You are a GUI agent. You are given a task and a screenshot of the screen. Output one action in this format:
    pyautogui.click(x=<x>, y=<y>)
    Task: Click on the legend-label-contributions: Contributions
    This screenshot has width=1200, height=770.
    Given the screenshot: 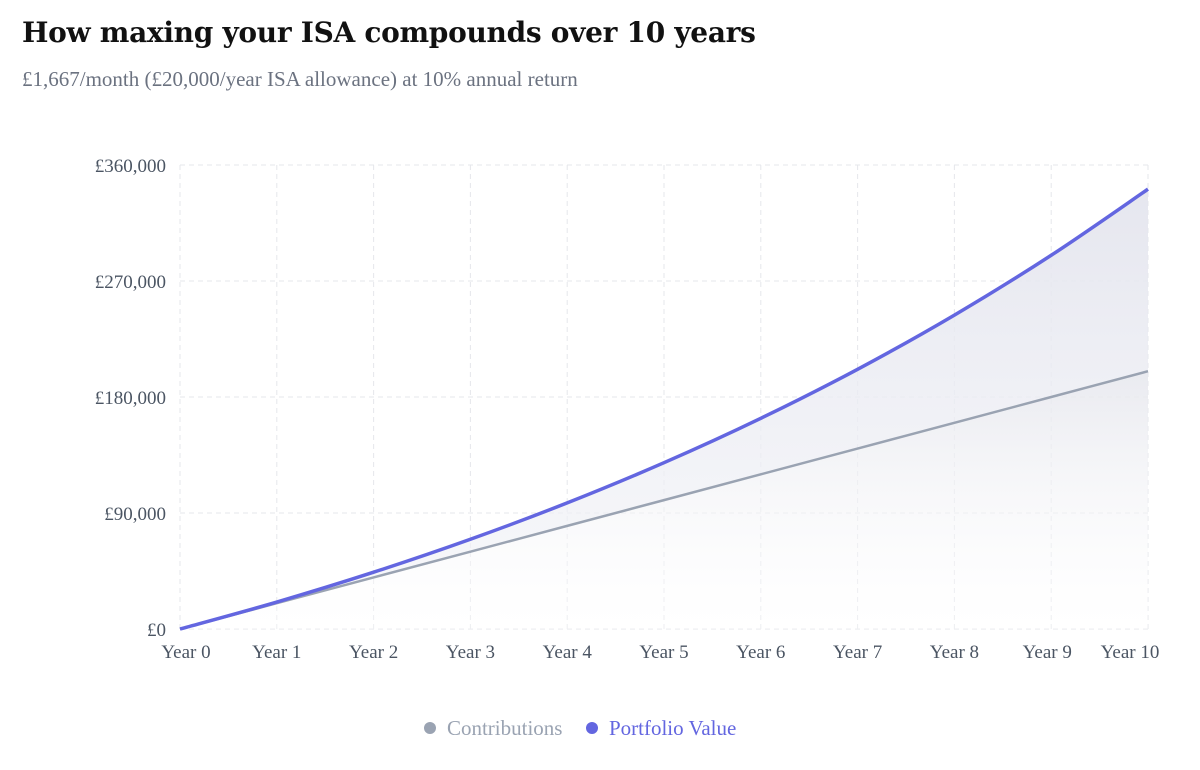 What is the action you would take?
    pyautogui.click(x=504, y=728)
    